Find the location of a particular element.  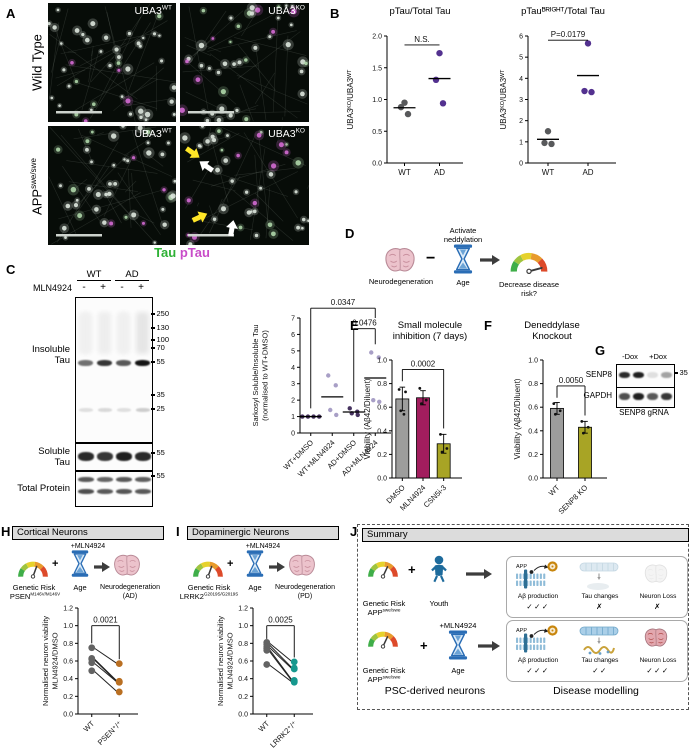

mw-markers-main: 250 130 100 70 55 35 25 is located at coordinates (166, 369).